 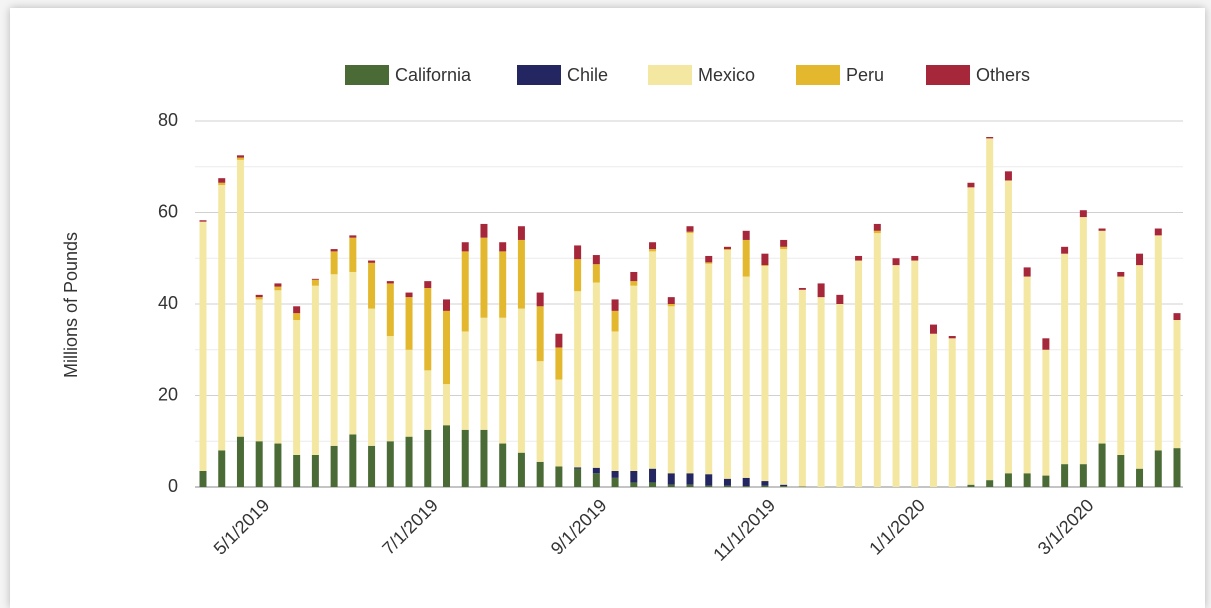 I want to click on y-tick-label: 40, so click(x=168, y=303).